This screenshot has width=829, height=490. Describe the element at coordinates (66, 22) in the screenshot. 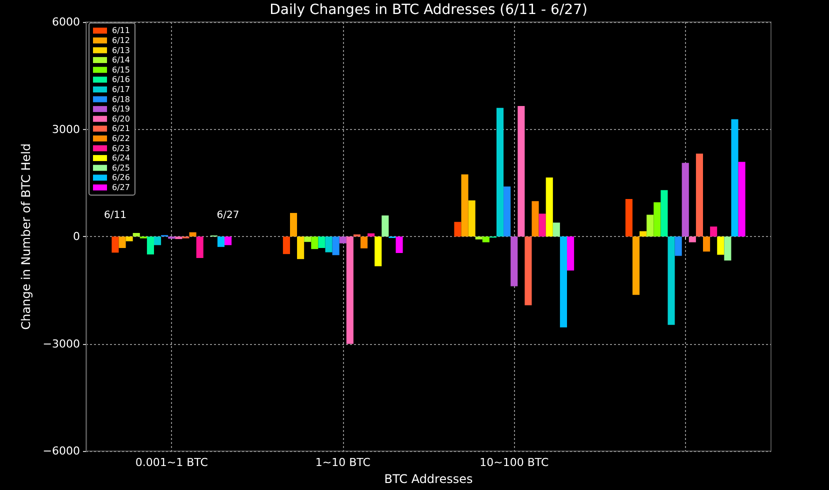

I see `y-tick-label: 6000` at that location.